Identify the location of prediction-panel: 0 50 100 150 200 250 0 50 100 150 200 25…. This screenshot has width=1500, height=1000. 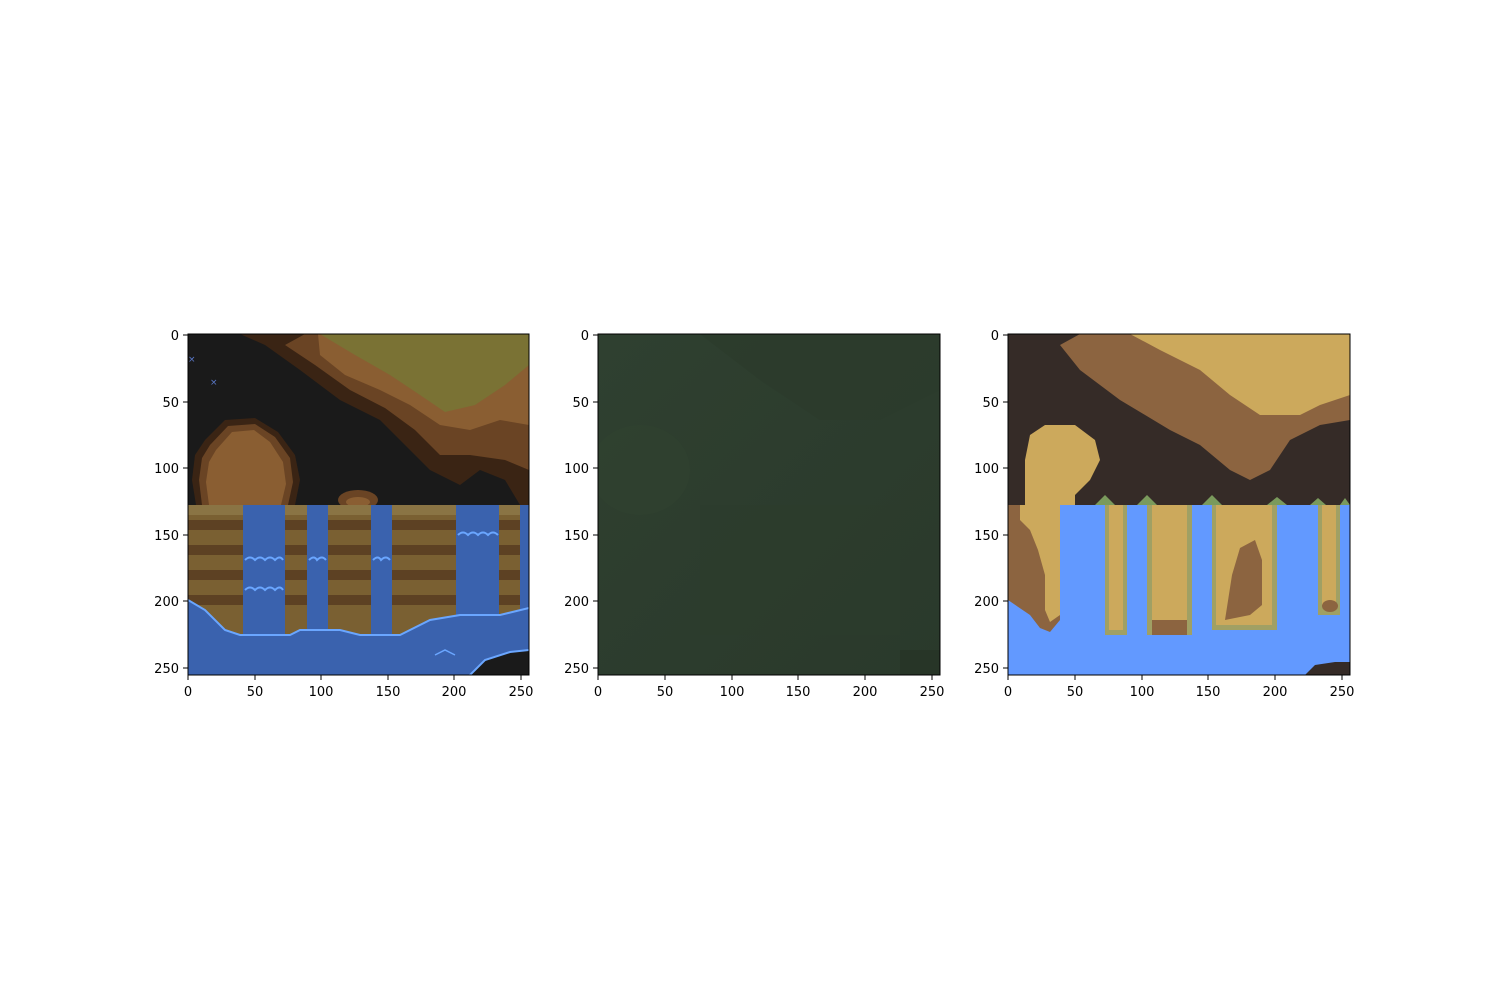
(754, 514).